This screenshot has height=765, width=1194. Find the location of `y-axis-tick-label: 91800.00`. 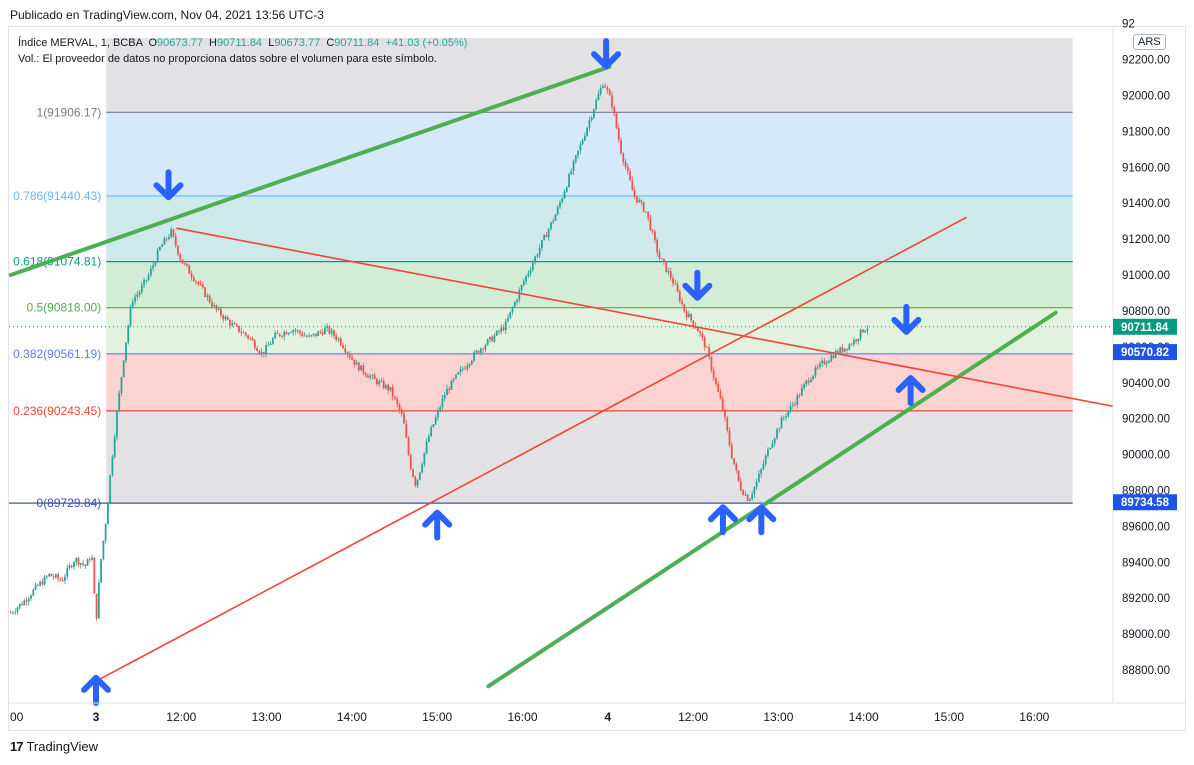

y-axis-tick-label: 91800.00 is located at coordinates (1146, 132).